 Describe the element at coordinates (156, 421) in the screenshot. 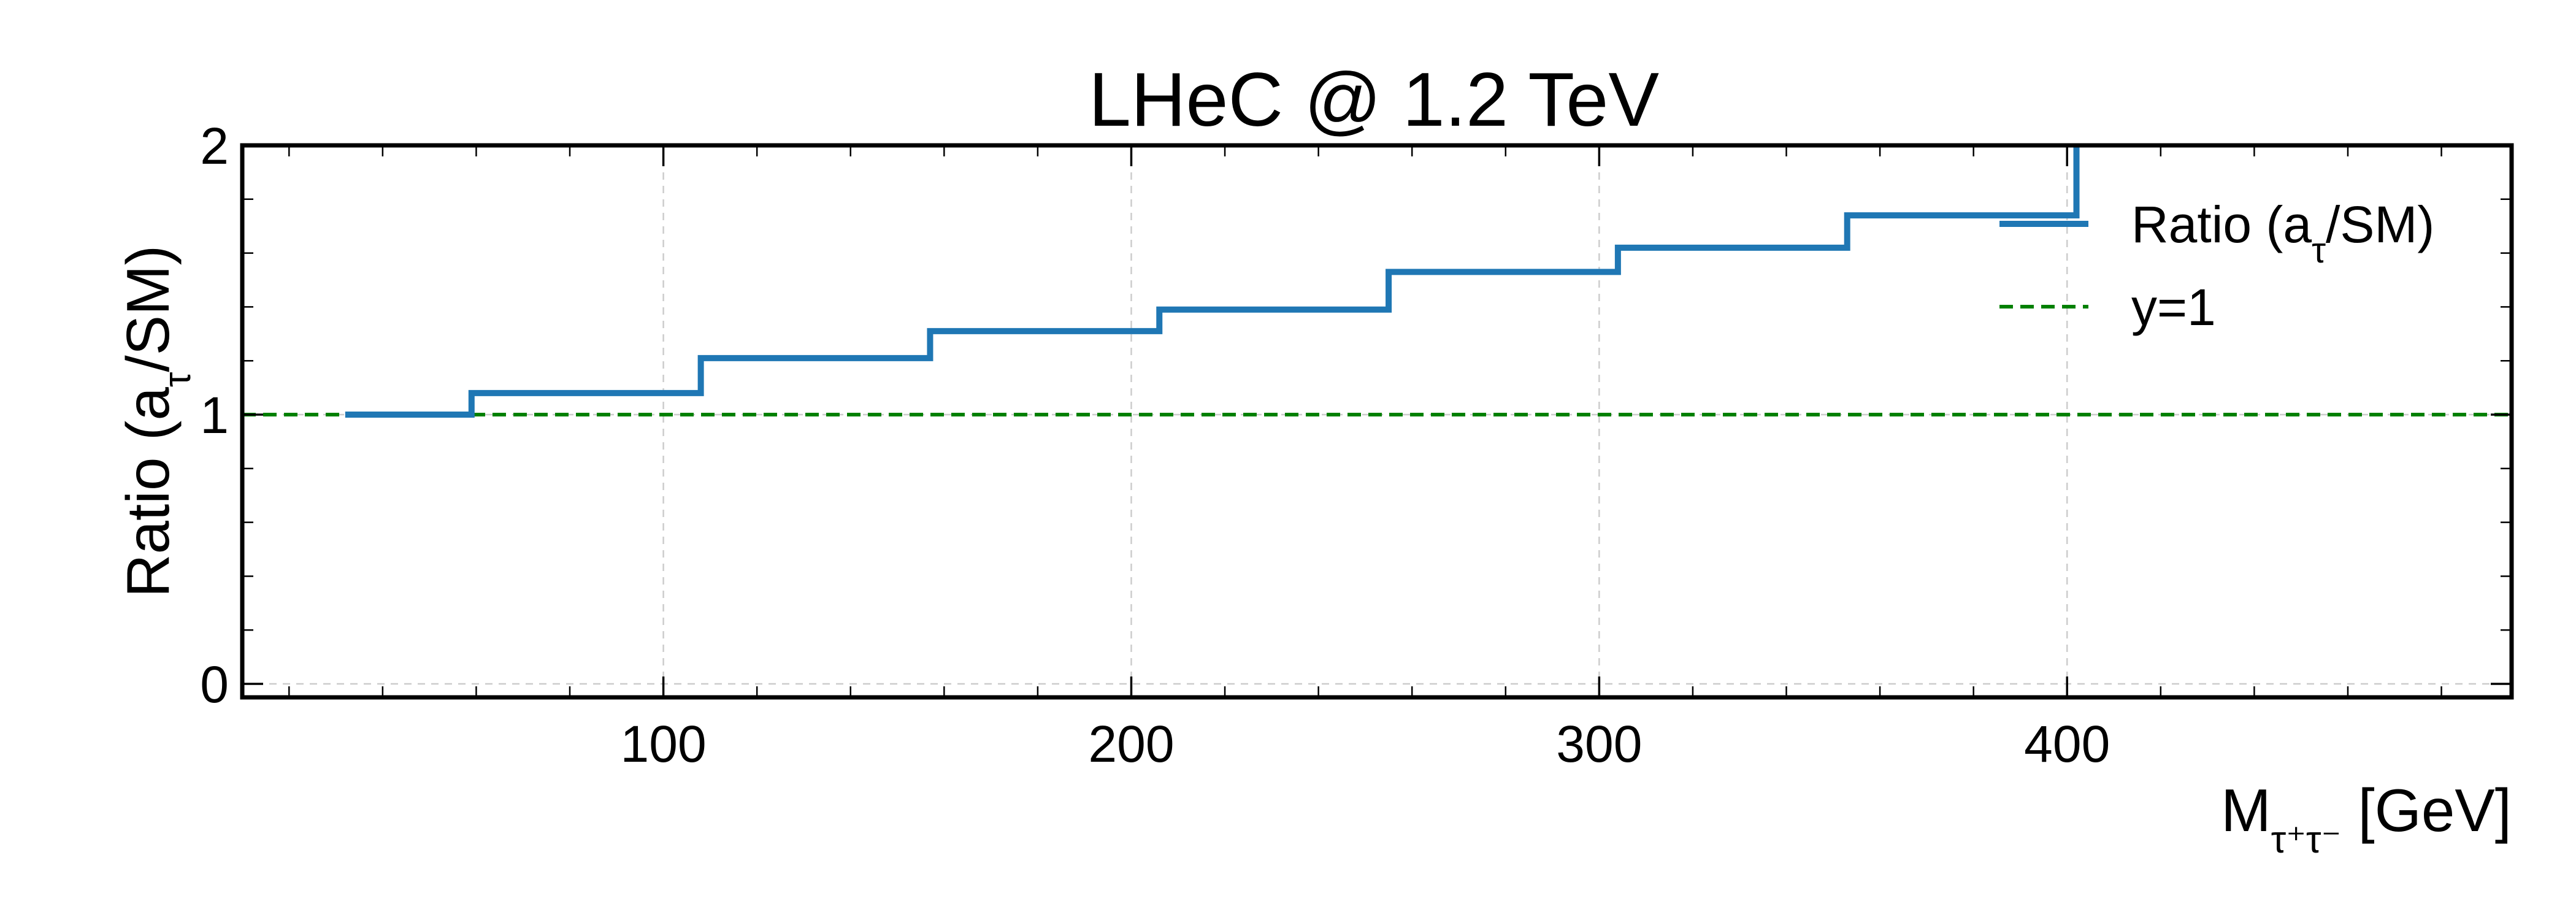

I see `y-axis-label: Ratio (aτ/SM)` at that location.